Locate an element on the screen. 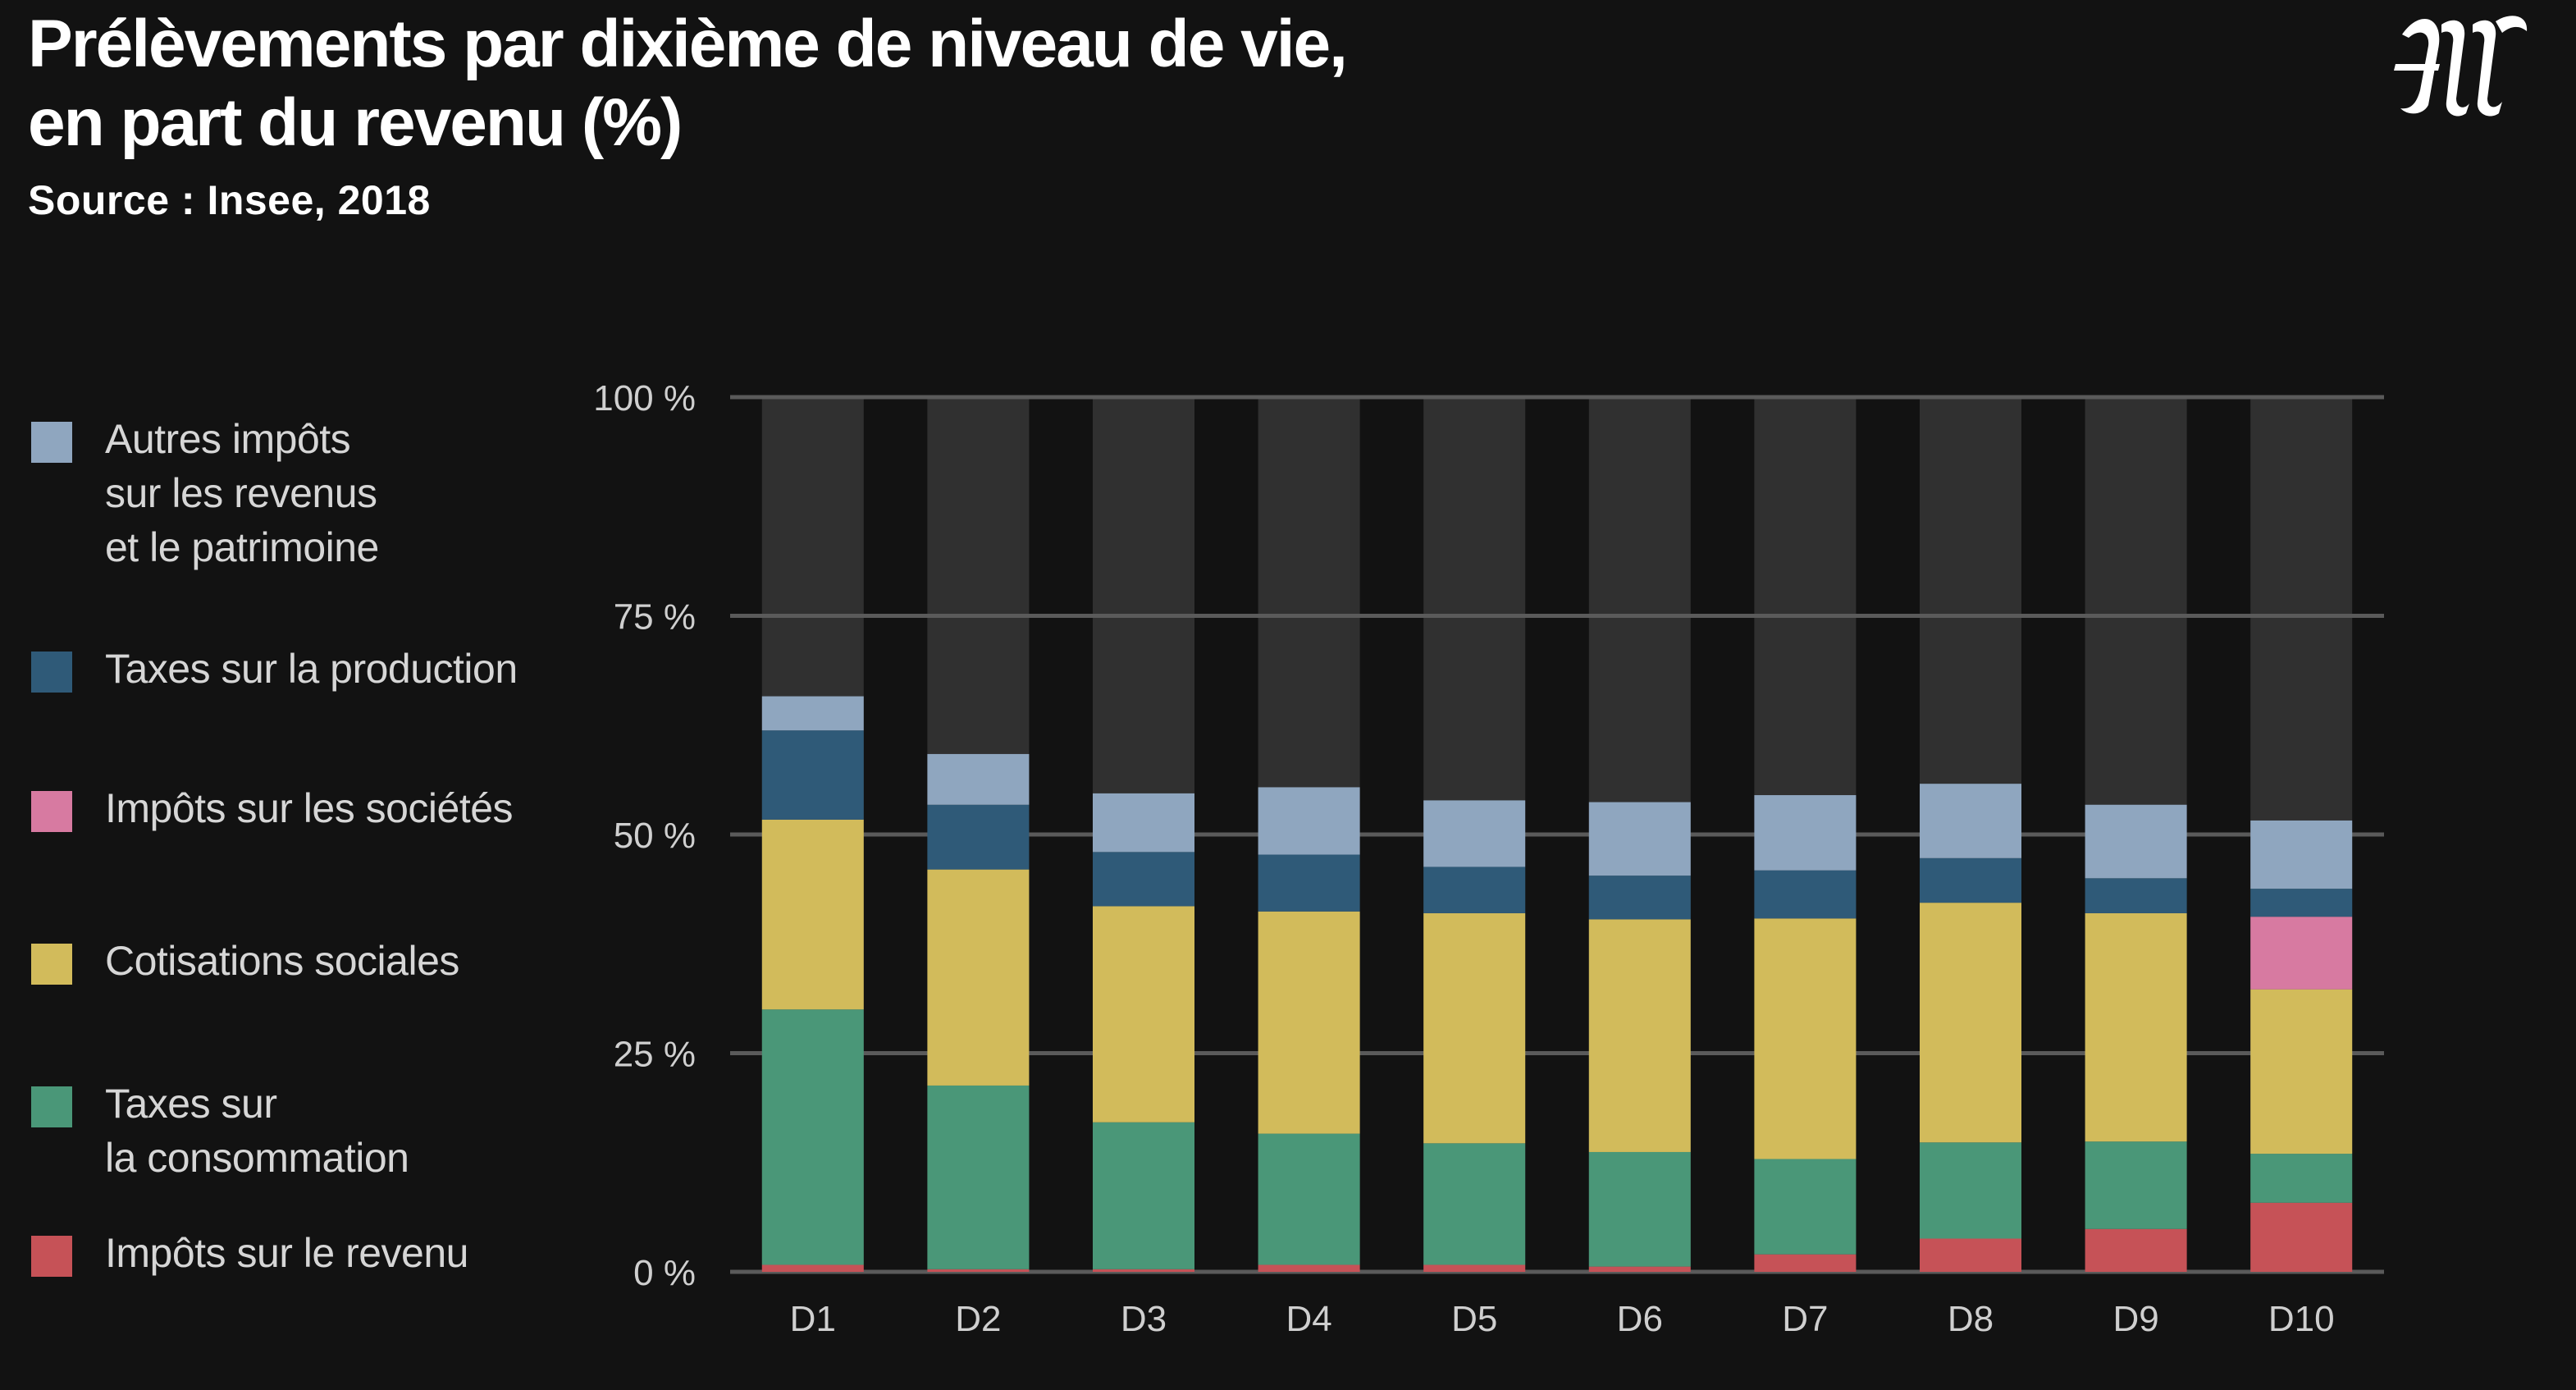 This screenshot has height=1390, width=2576. legend-swatch-taxes-production is located at coordinates (52, 672).